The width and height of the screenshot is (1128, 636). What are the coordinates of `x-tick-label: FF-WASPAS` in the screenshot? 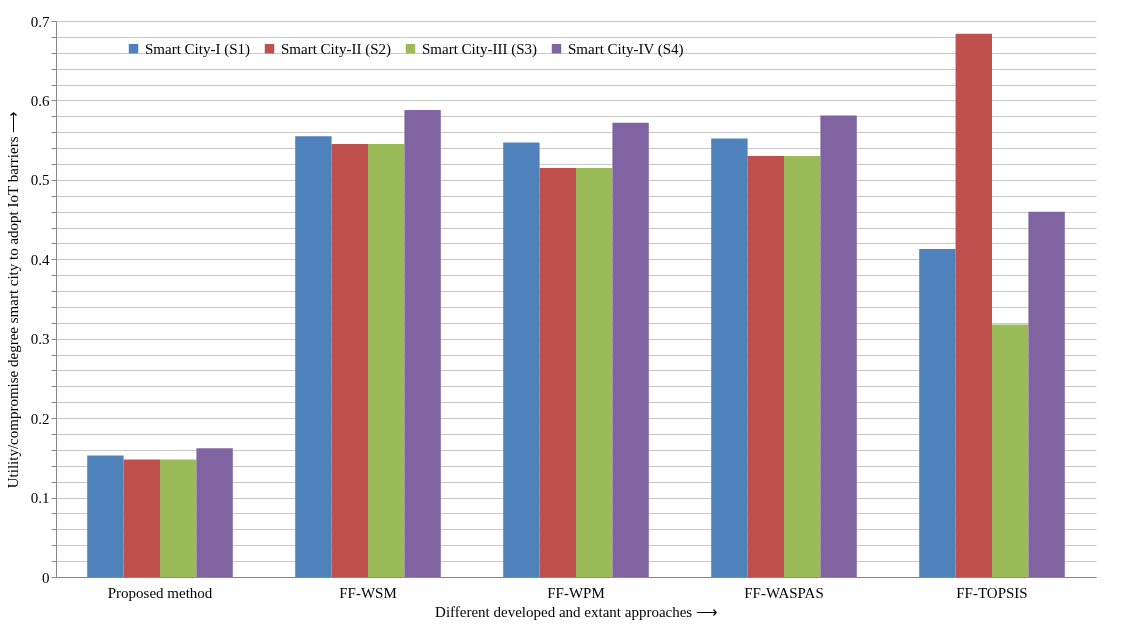 It's located at (784, 592).